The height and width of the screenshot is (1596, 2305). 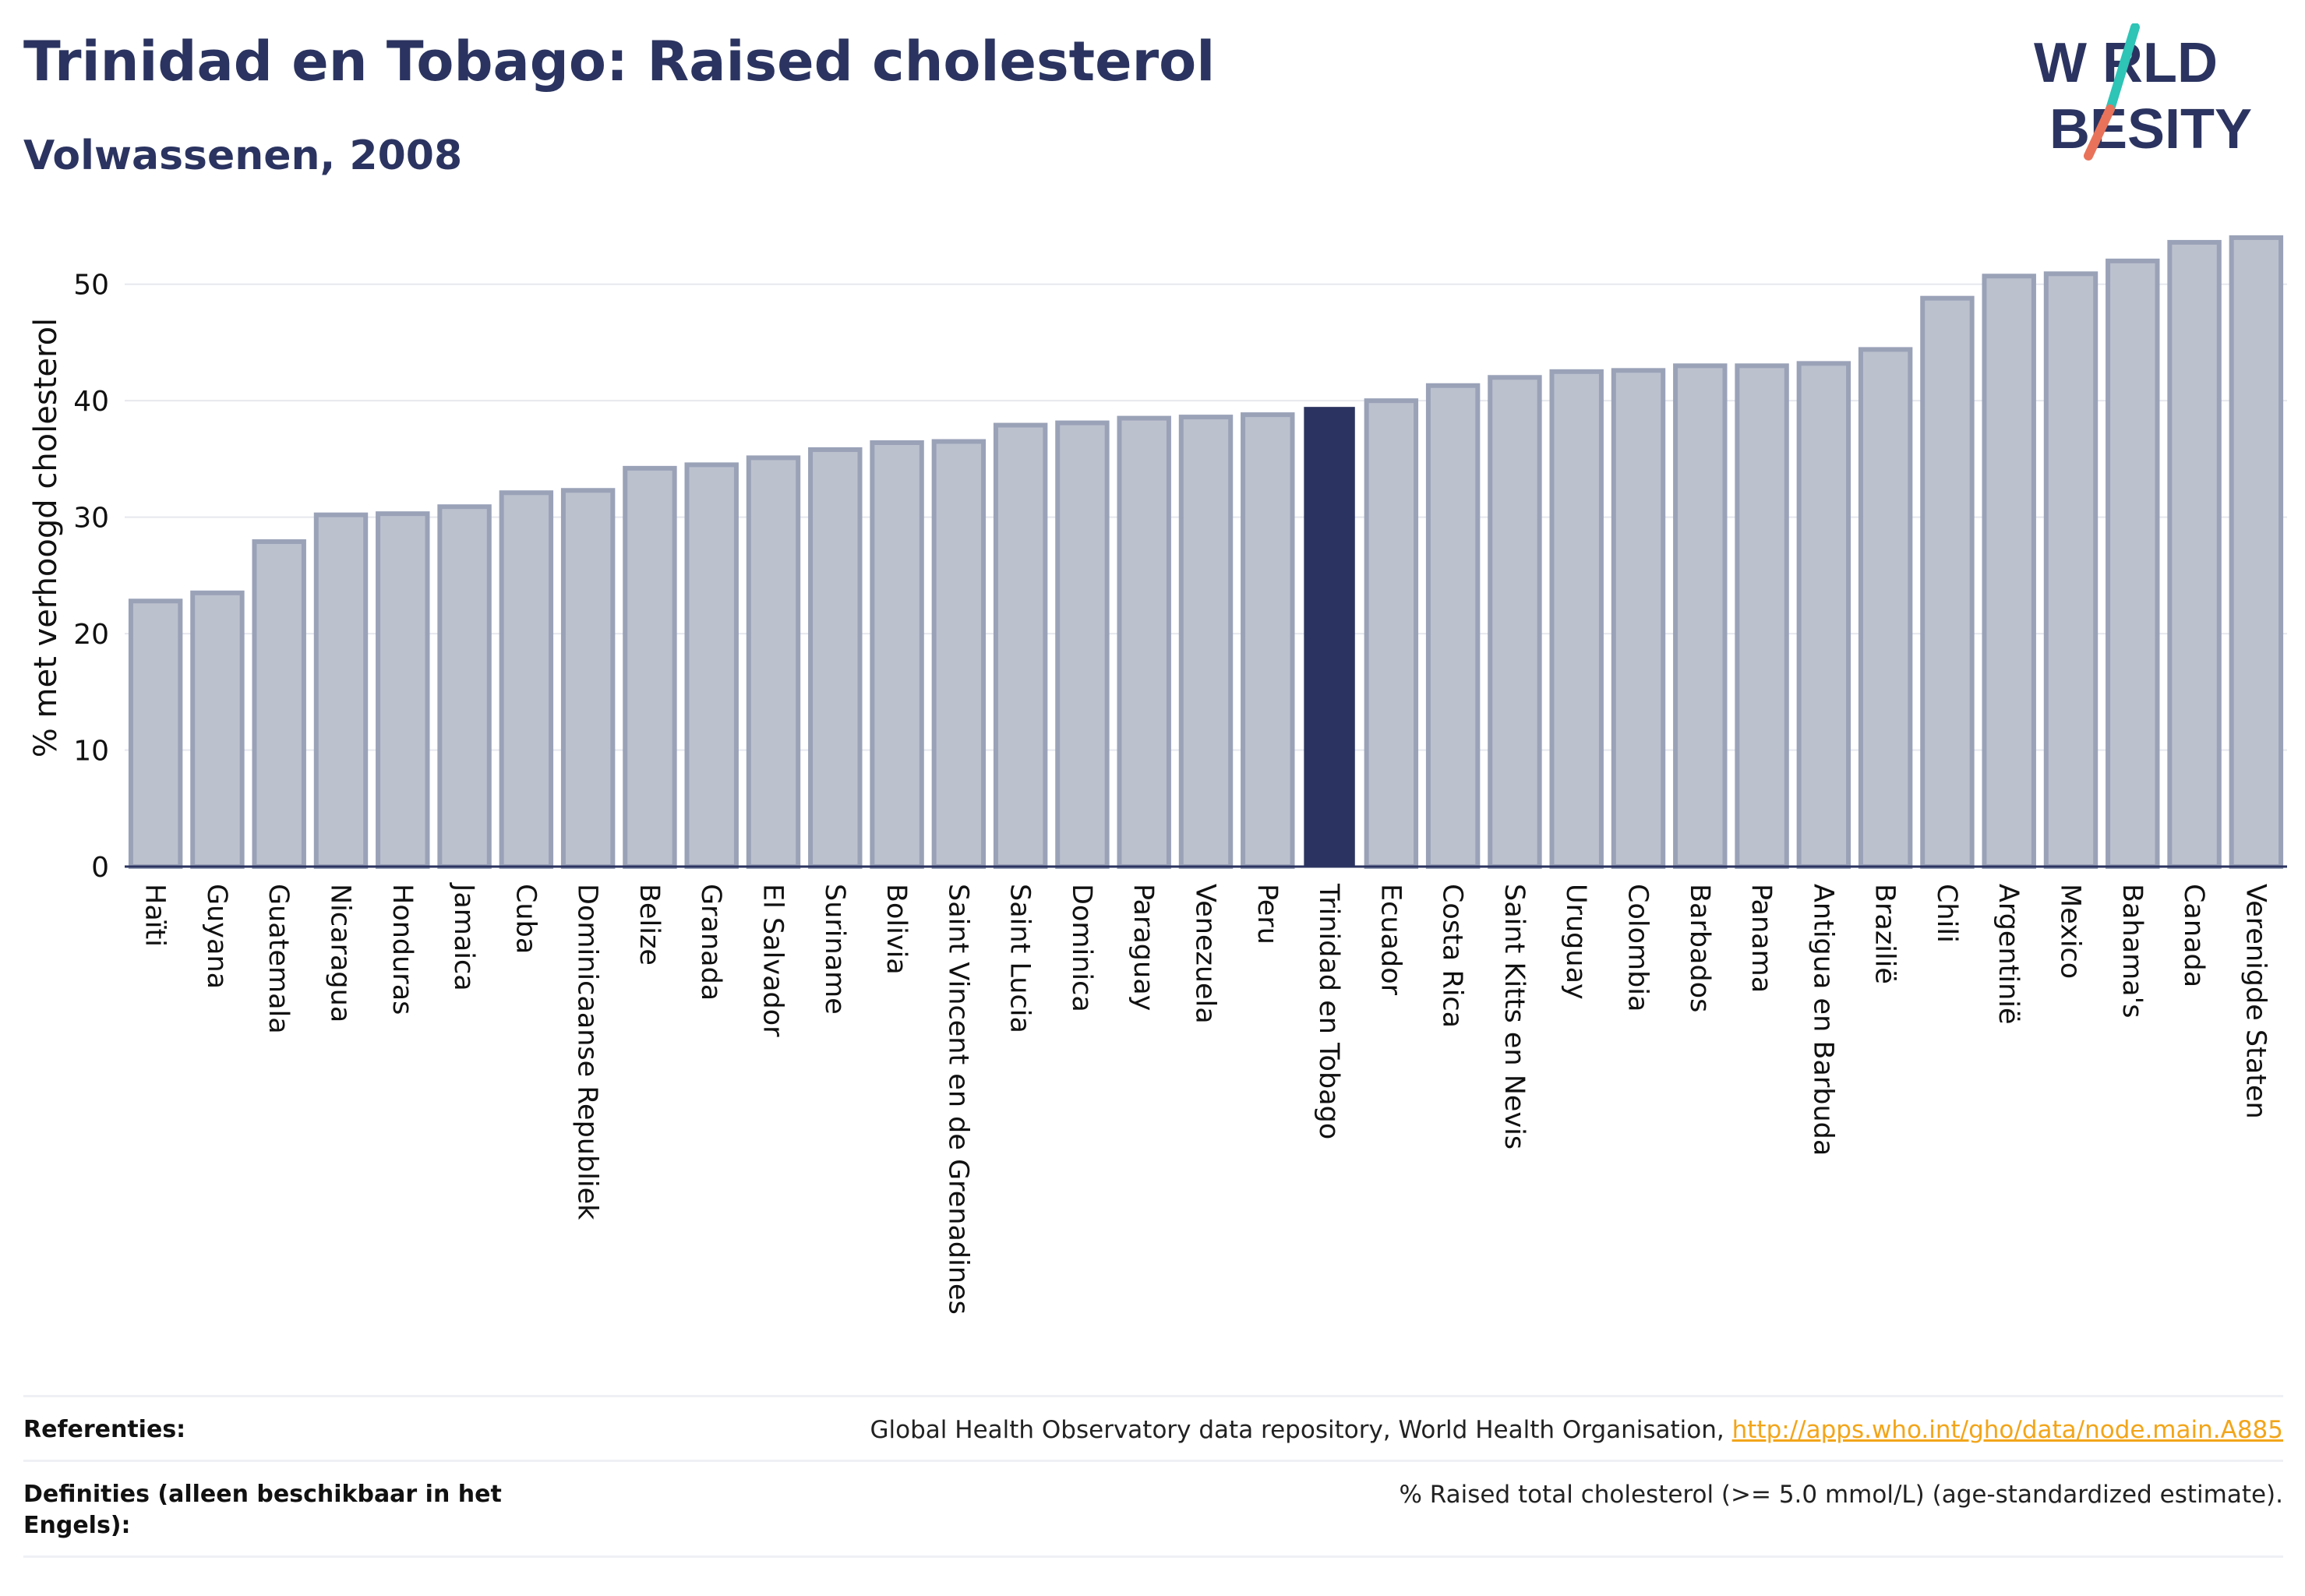 I want to click on x-tick-label: Chili, so click(x=1946, y=913).